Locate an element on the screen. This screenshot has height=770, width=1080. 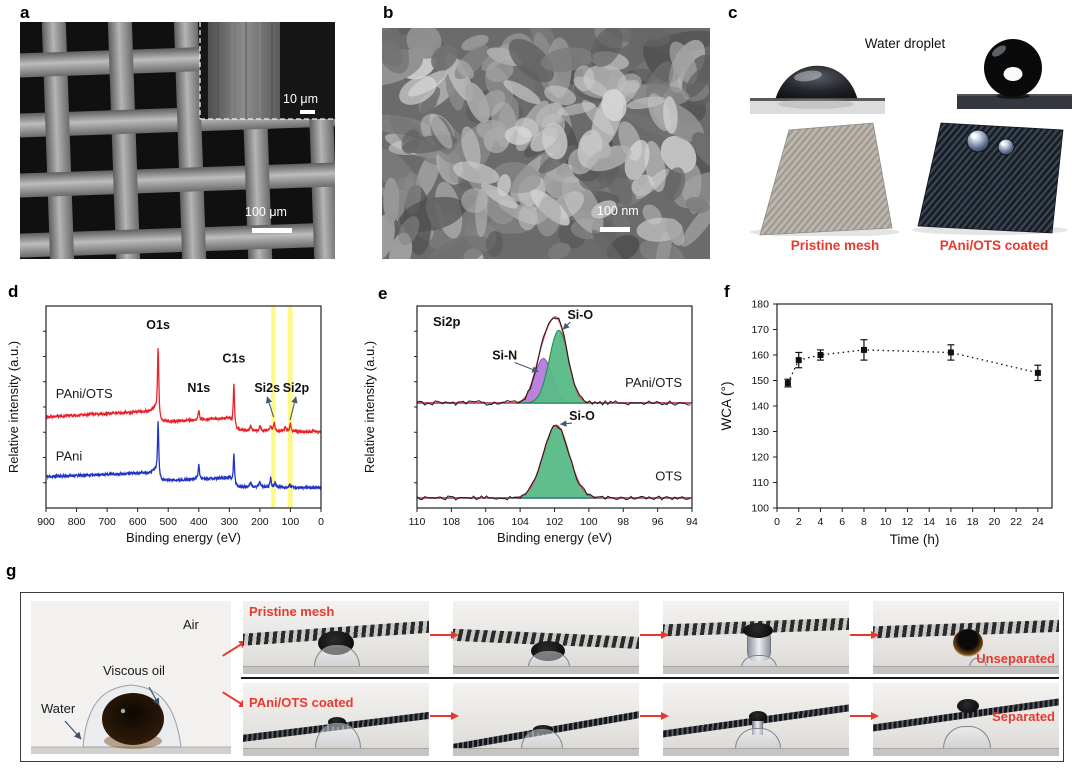
svg-text: PAni/OTS is located at coordinates (84, 393).